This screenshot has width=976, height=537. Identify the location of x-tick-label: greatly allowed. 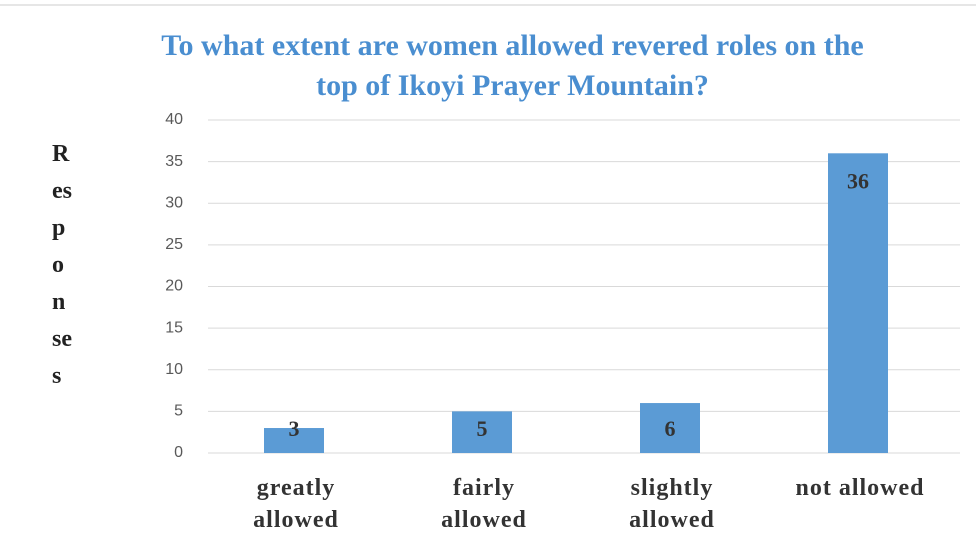
(296, 504).